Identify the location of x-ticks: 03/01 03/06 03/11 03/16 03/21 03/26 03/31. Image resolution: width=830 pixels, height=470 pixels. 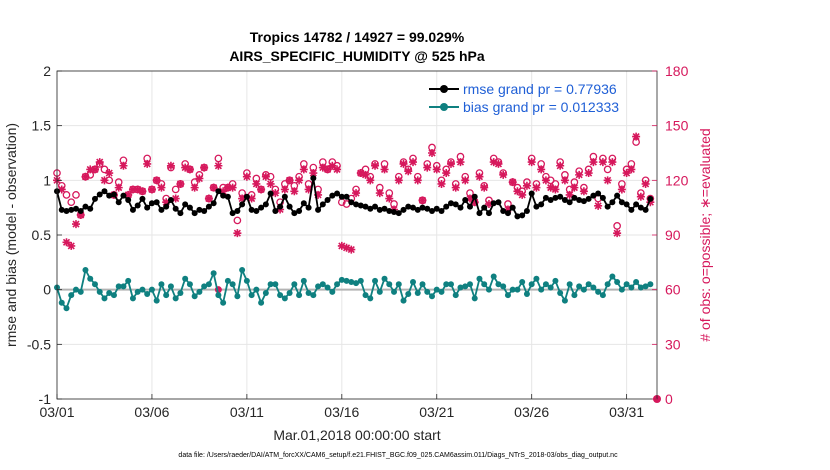
(341, 407).